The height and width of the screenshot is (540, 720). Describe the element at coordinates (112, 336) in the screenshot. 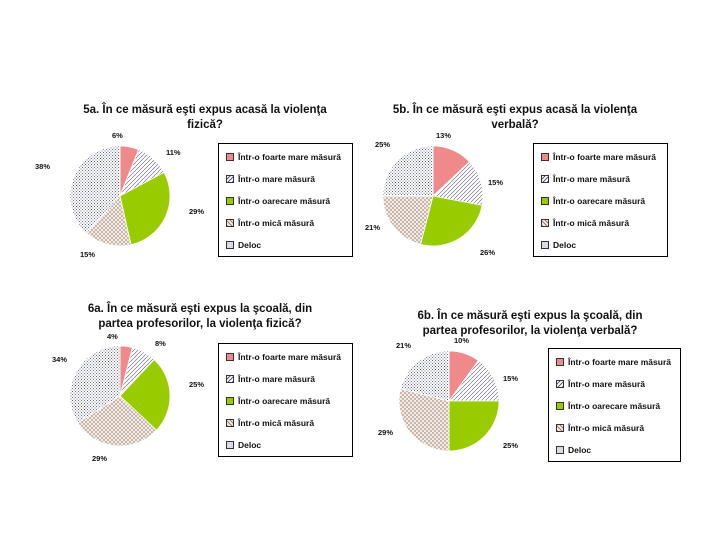

I see `slice-label-0: 4%` at that location.